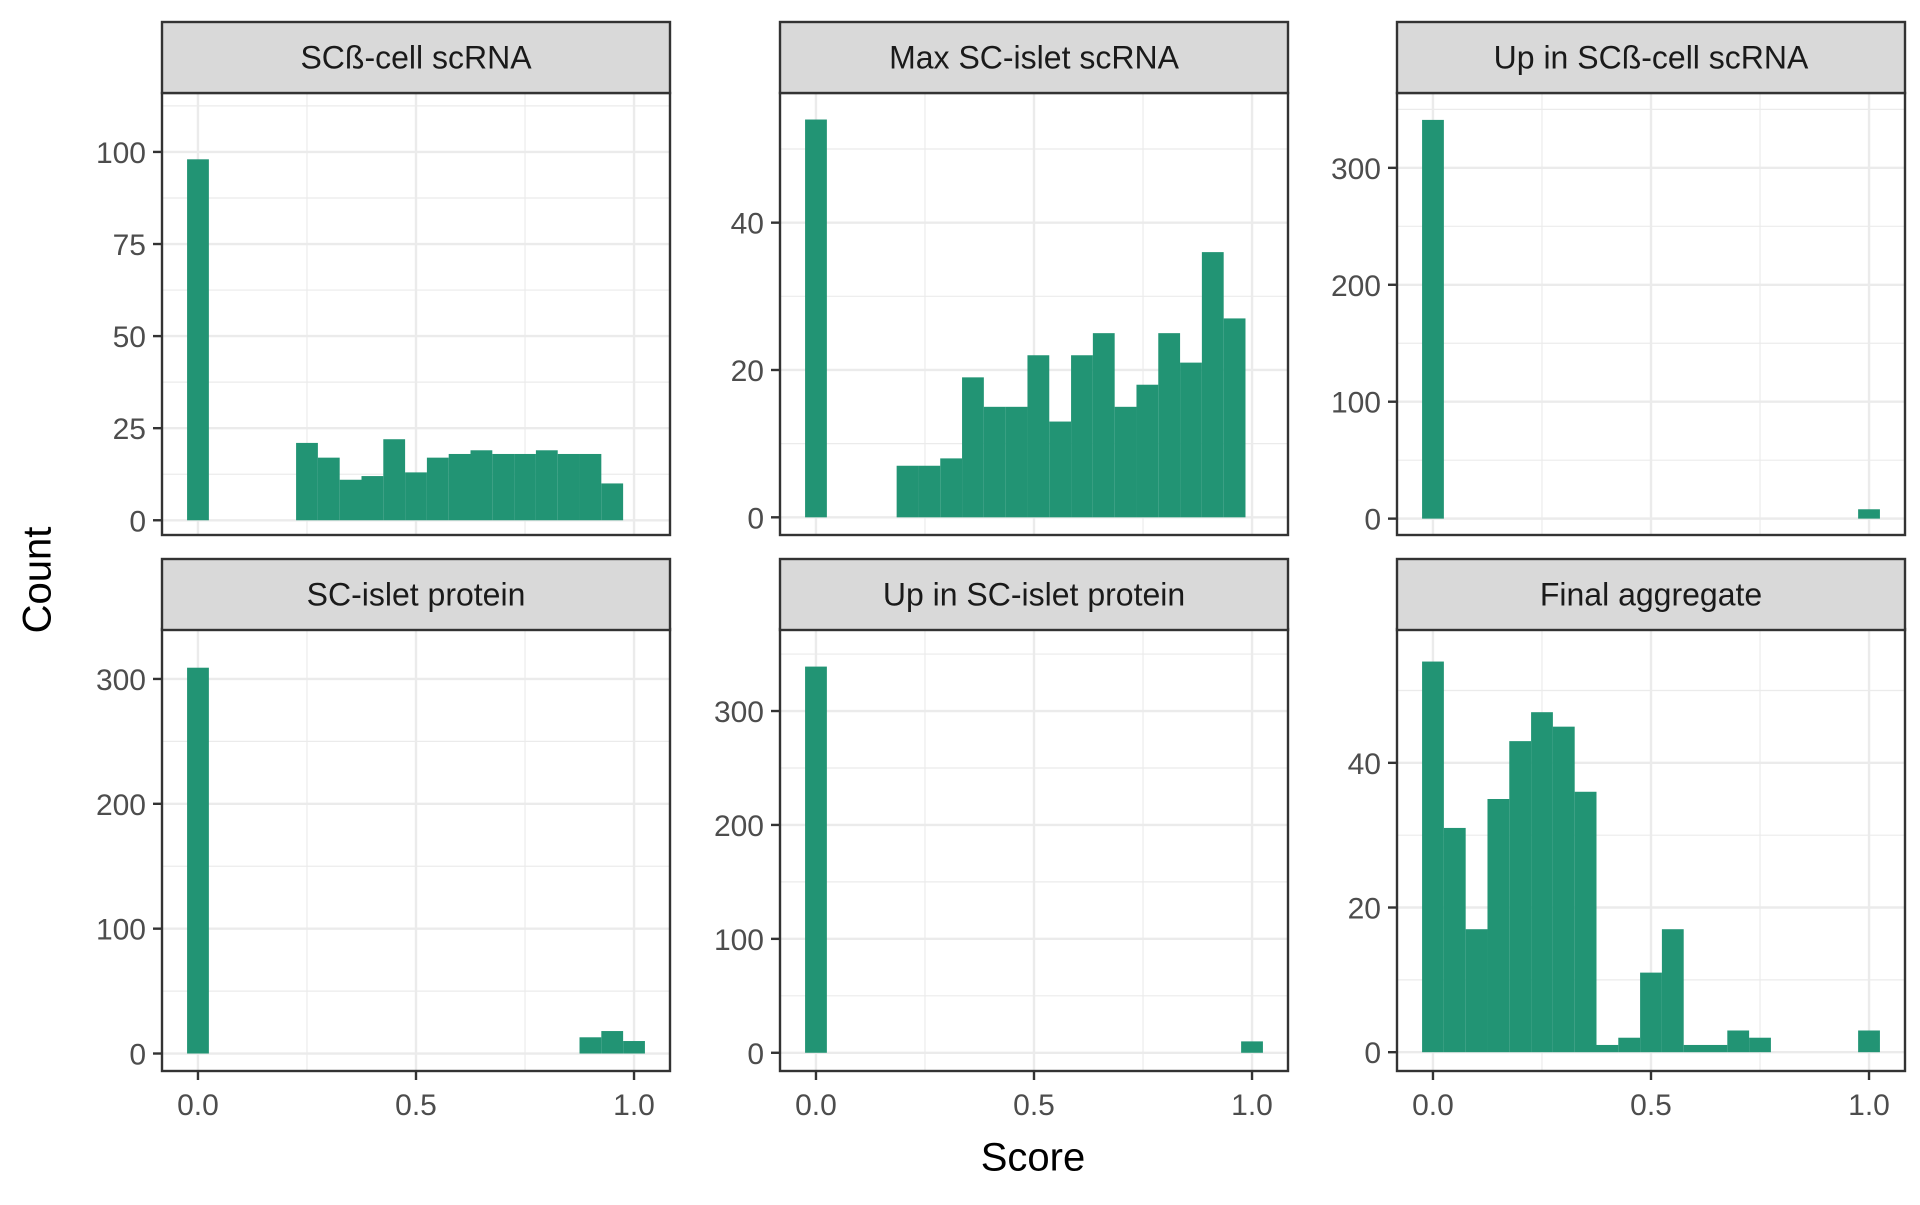 This screenshot has width=1920, height=1205. What do you see at coordinates (129, 337) in the screenshot?
I see `y-tick-label: 50` at bounding box center [129, 337].